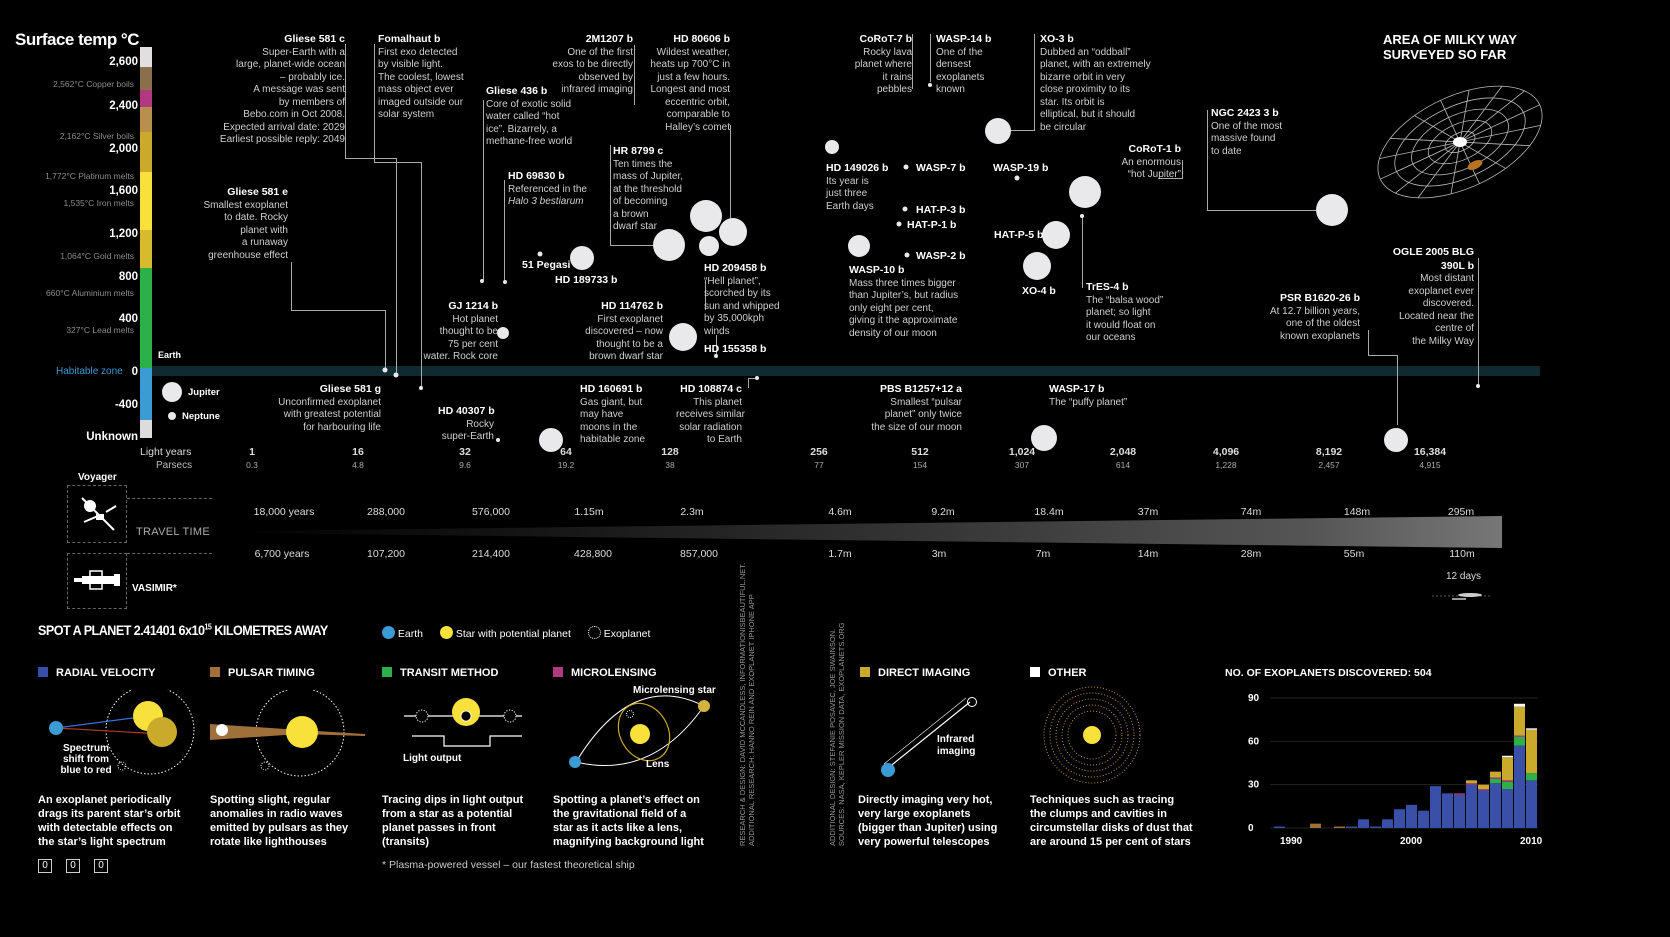  Describe the element at coordinates (126, 405) in the screenshot. I see `scale-value: -400` at that location.